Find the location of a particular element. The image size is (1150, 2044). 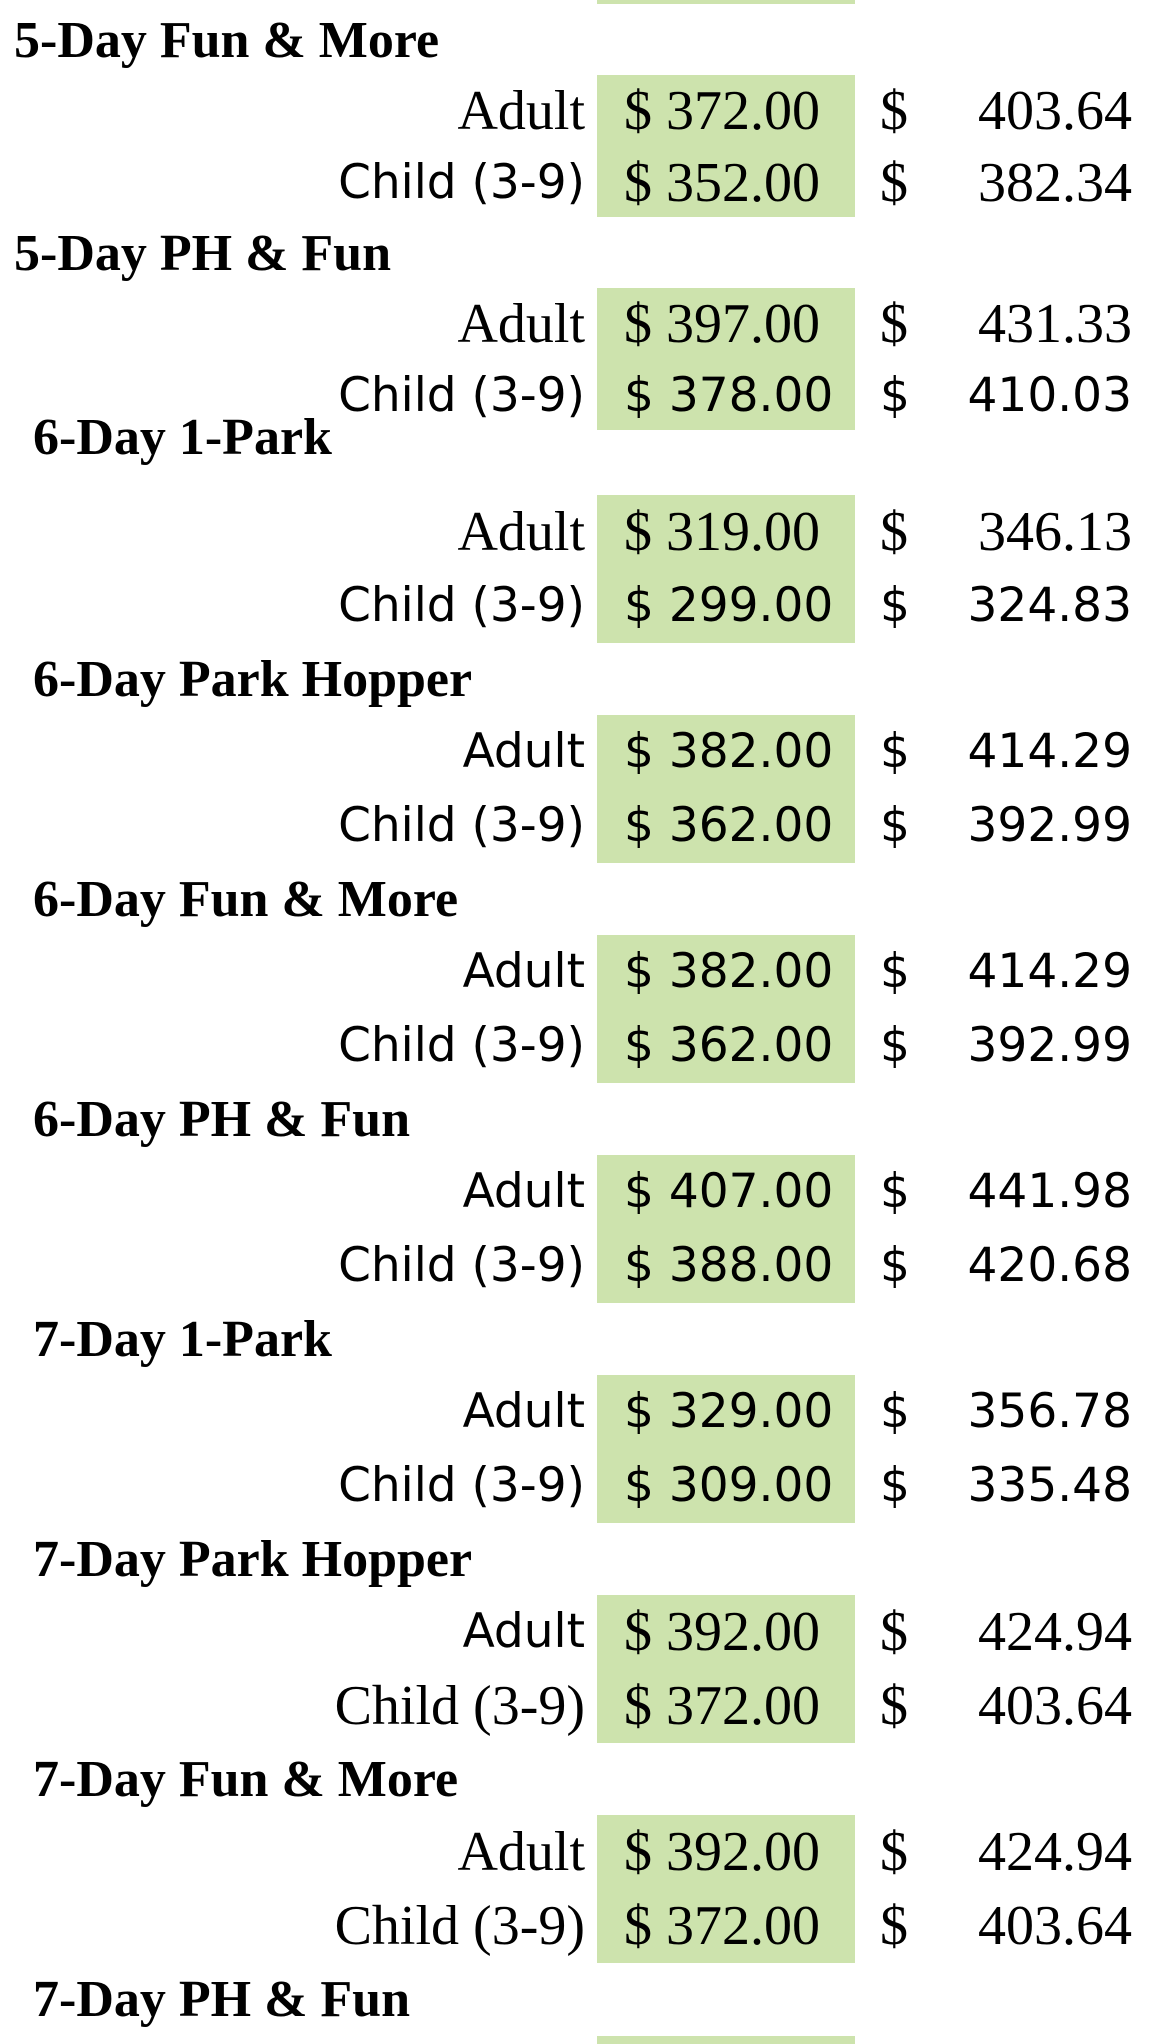

total-price: 335.48 is located at coordinates (1049, 1485).